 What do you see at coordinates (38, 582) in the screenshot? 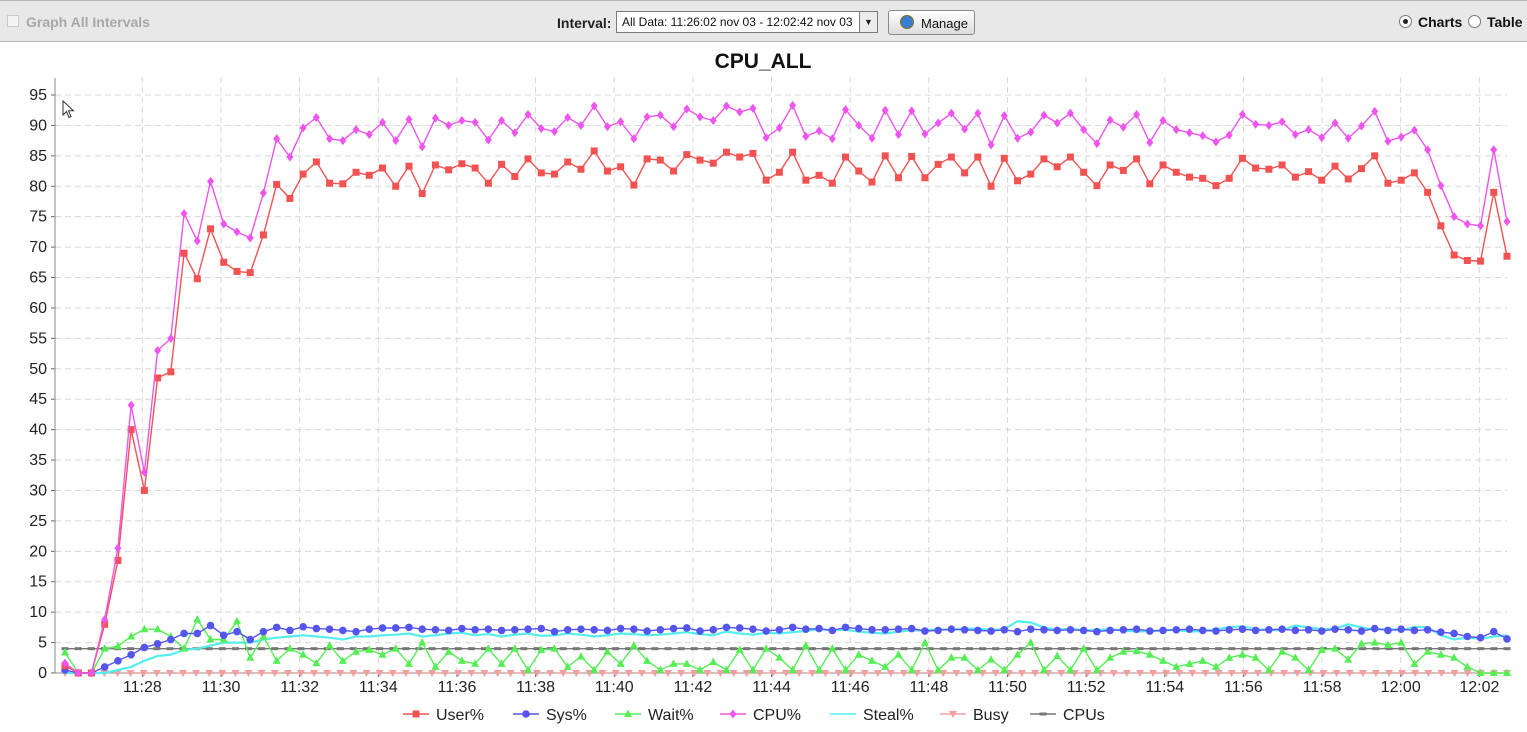
I see `y-tick-label: 15` at bounding box center [38, 582].